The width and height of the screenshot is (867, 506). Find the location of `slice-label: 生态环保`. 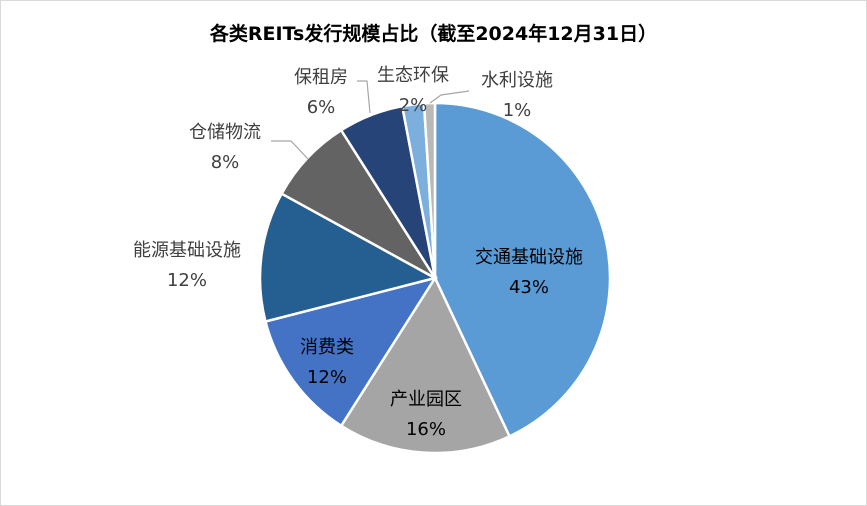

slice-label: 生态环保 is located at coordinates (413, 75).